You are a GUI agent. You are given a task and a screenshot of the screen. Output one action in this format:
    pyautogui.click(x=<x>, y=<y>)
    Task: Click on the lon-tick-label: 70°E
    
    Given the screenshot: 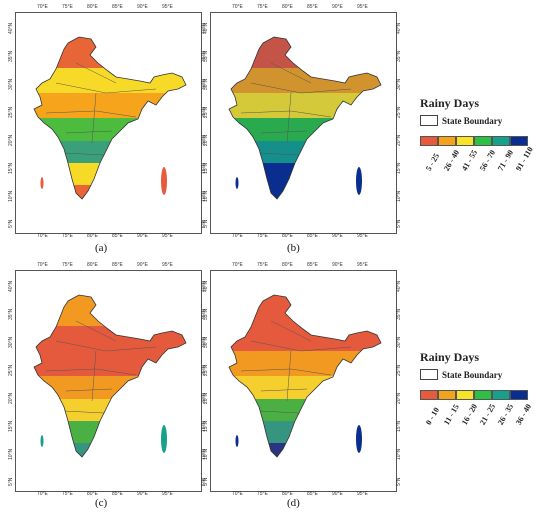 What is the action you would take?
    pyautogui.click(x=42, y=494)
    